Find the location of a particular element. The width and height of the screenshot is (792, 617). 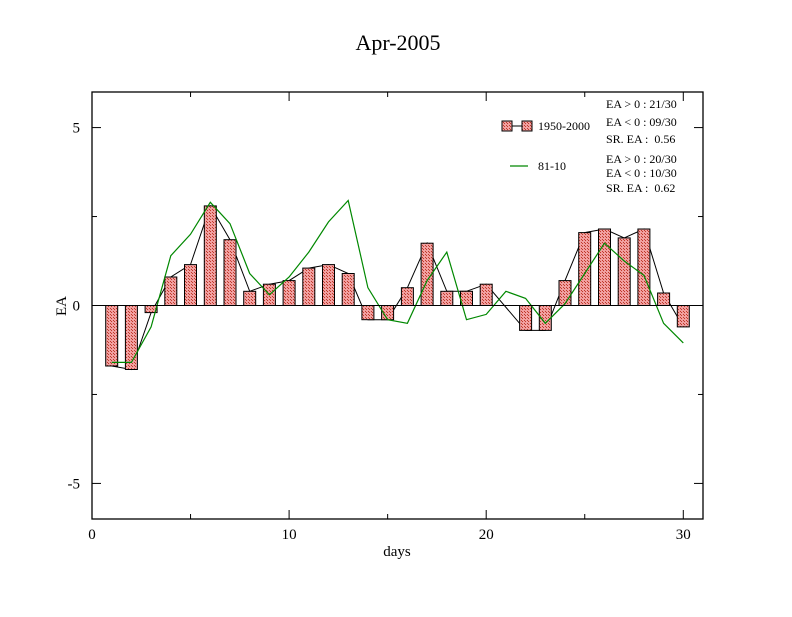

stats-first-line-1: EA > 0 : 21/30 is located at coordinates (641, 104).